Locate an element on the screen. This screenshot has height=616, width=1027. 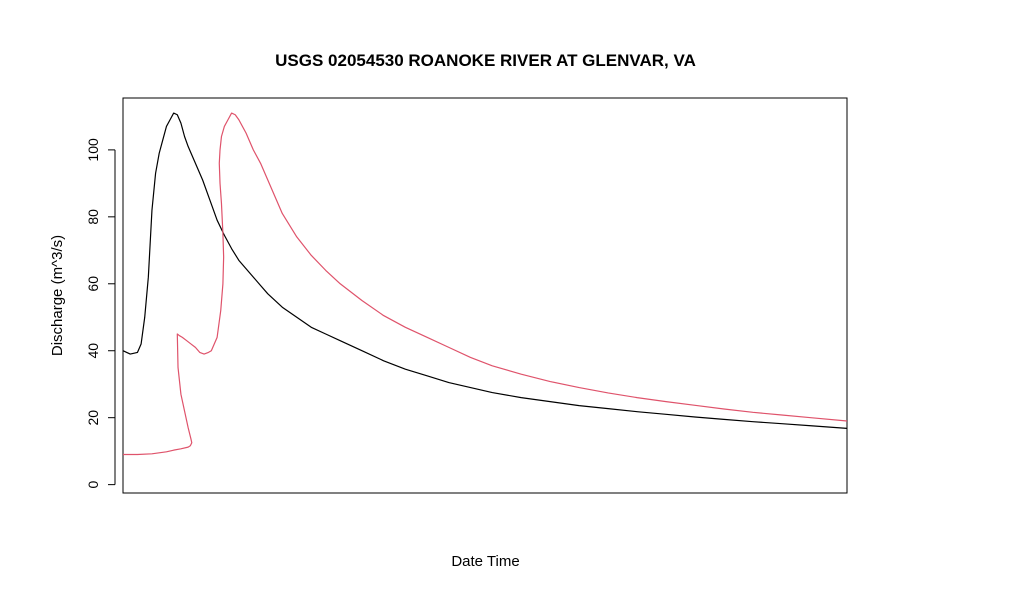
y-tick-label: 0 is located at coordinates (93, 485).